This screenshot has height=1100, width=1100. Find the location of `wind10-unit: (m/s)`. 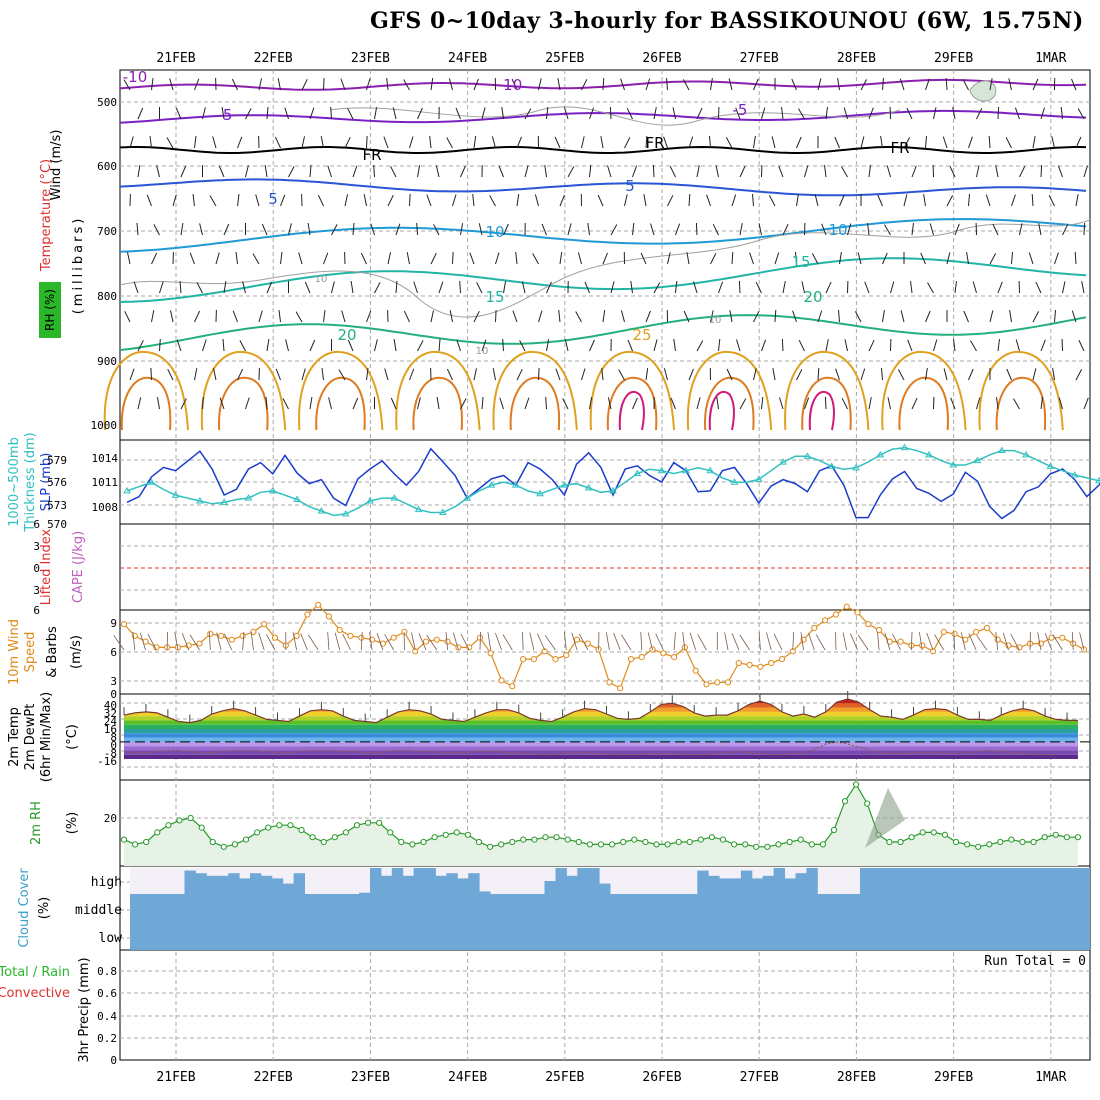

wind10-unit: (m/s) is located at coordinates (76, 652).